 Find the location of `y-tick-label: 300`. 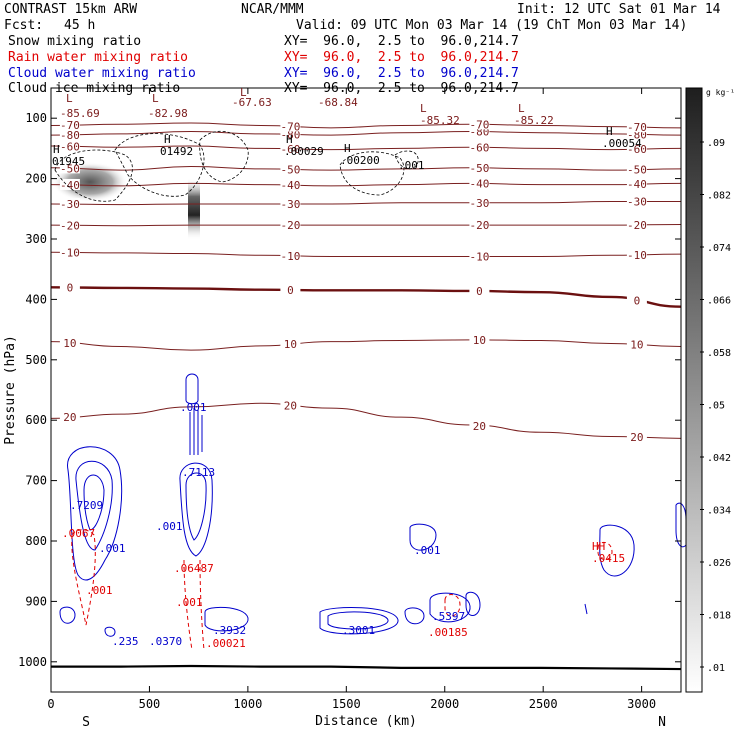

y-tick-label: 300 is located at coordinates (36, 239).